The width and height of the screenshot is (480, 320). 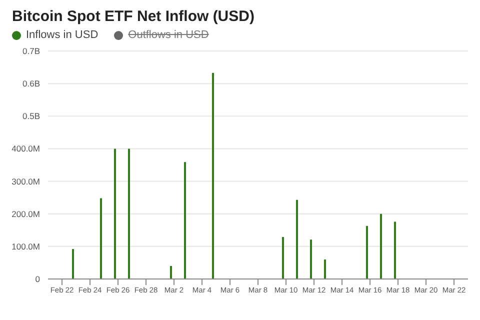 I want to click on chart-title: Bitcoin Spot ETF Net Inflow (USD), so click(x=134, y=16).